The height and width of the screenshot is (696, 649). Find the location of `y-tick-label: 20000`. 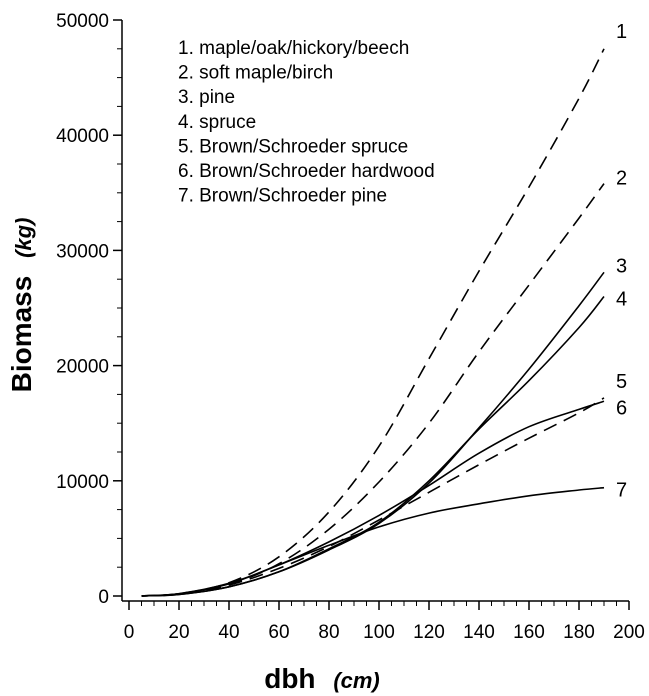

y-tick-label: 20000 is located at coordinates (82, 367).